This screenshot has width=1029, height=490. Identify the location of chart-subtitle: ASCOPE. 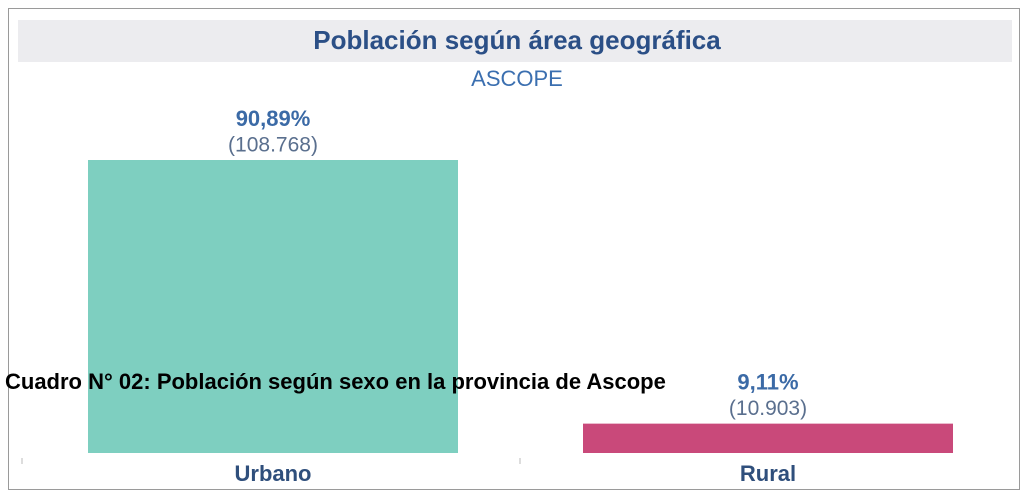
(517, 78).